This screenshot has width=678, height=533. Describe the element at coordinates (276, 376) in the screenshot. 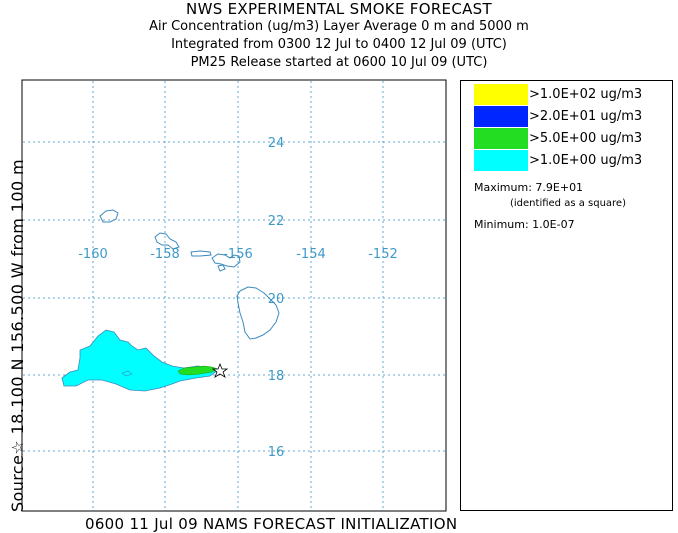

I see `latitude-label: 18` at that location.